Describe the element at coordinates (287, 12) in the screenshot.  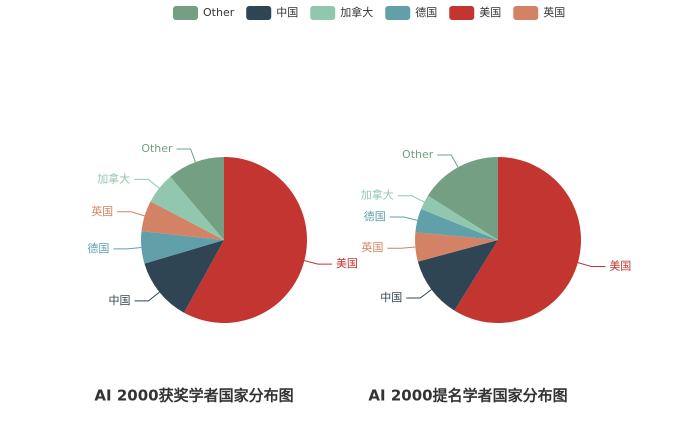
I see `legend-label: 中国` at that location.